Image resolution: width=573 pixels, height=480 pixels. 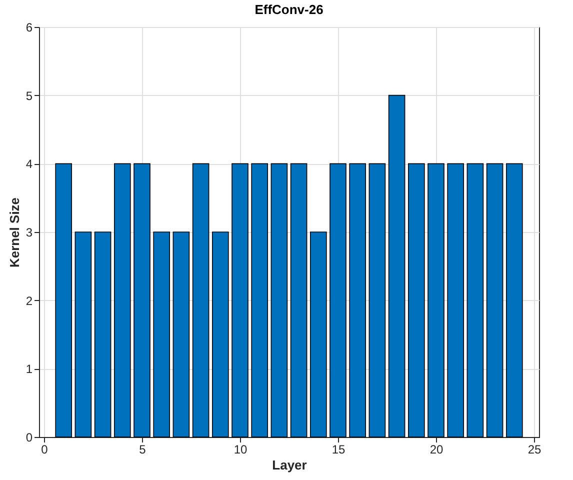 I want to click on x-tick-label: 15, so click(x=339, y=449).